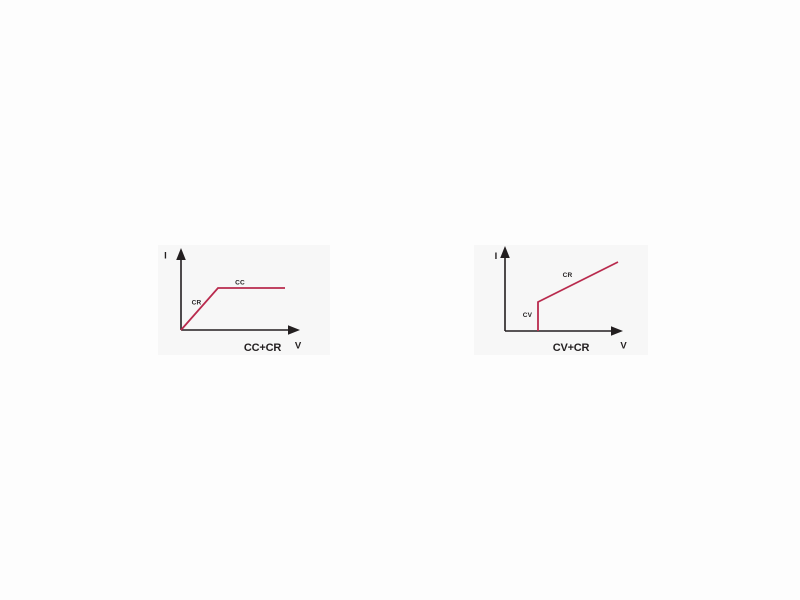 This screenshot has height=600, width=800. I want to click on figure-cv-cr-svg: I V CV CR CV+CR, so click(561, 300).